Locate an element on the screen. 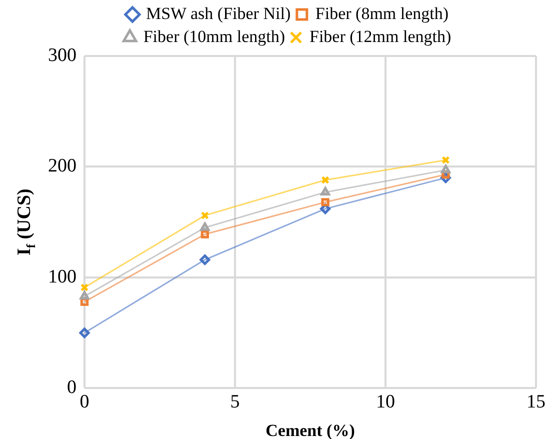 This screenshot has width=554, height=439. y-tick-label: 300 is located at coordinates (62, 55).